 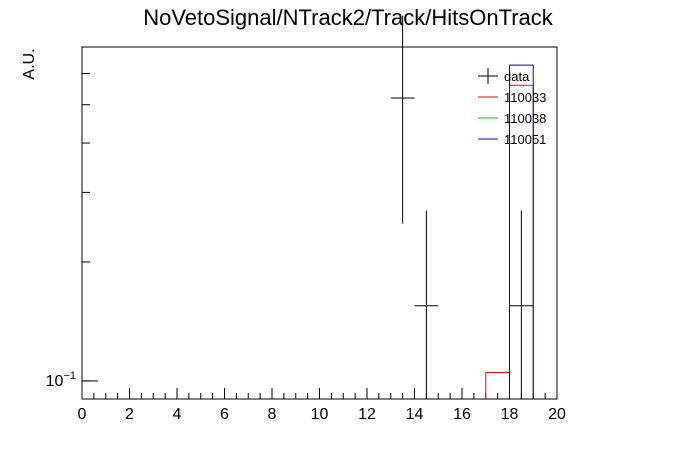 What do you see at coordinates (367, 414) in the screenshot?
I see `x-tick-label: 12` at bounding box center [367, 414].